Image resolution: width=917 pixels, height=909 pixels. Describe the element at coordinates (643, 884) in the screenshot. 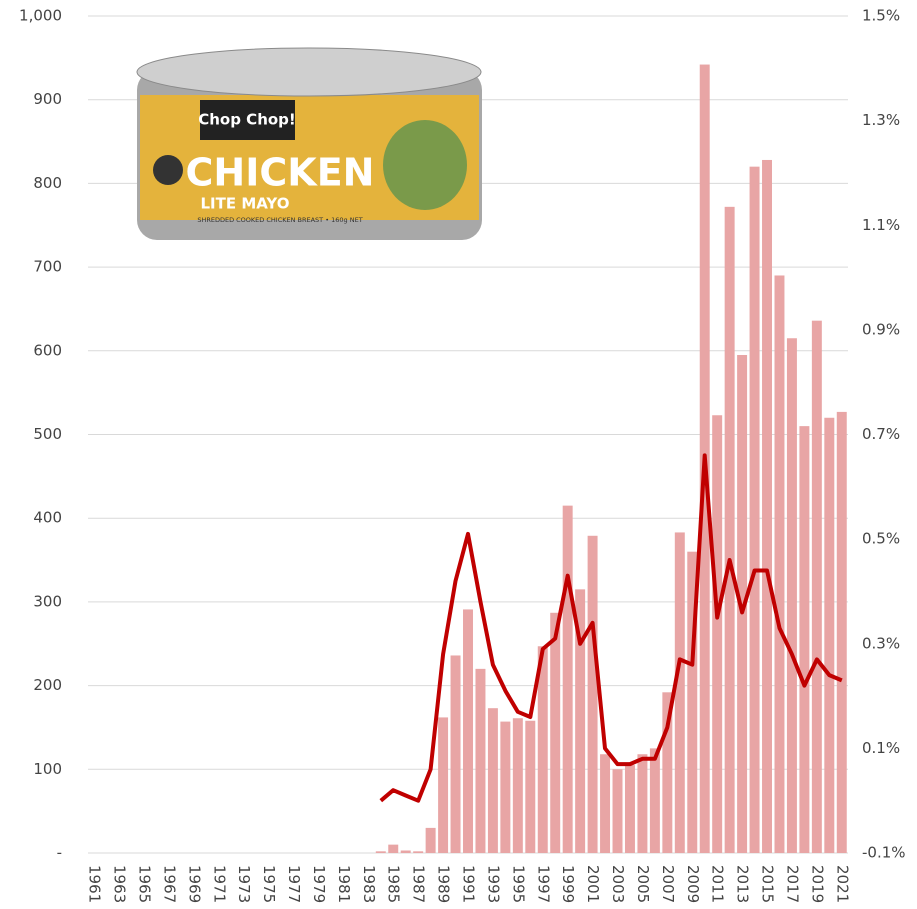

I see `x-tick-label: 2005` at that location.